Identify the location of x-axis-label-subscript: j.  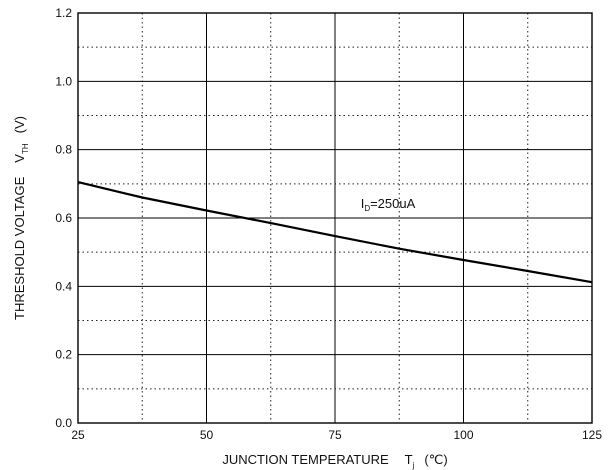
(413, 465).